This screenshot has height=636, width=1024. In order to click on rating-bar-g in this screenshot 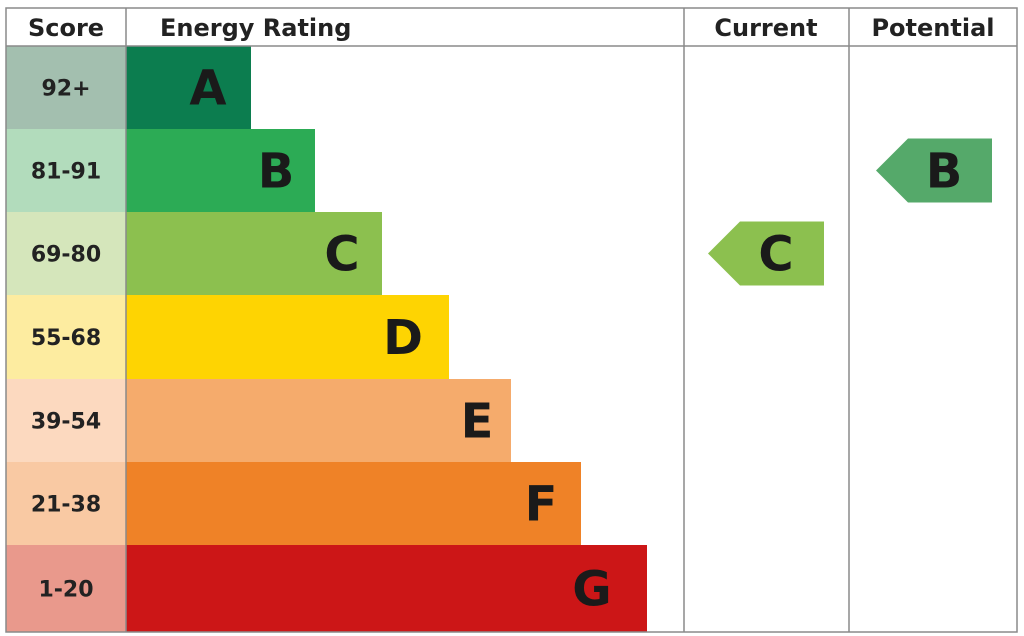, I will do `click(386, 588)`.